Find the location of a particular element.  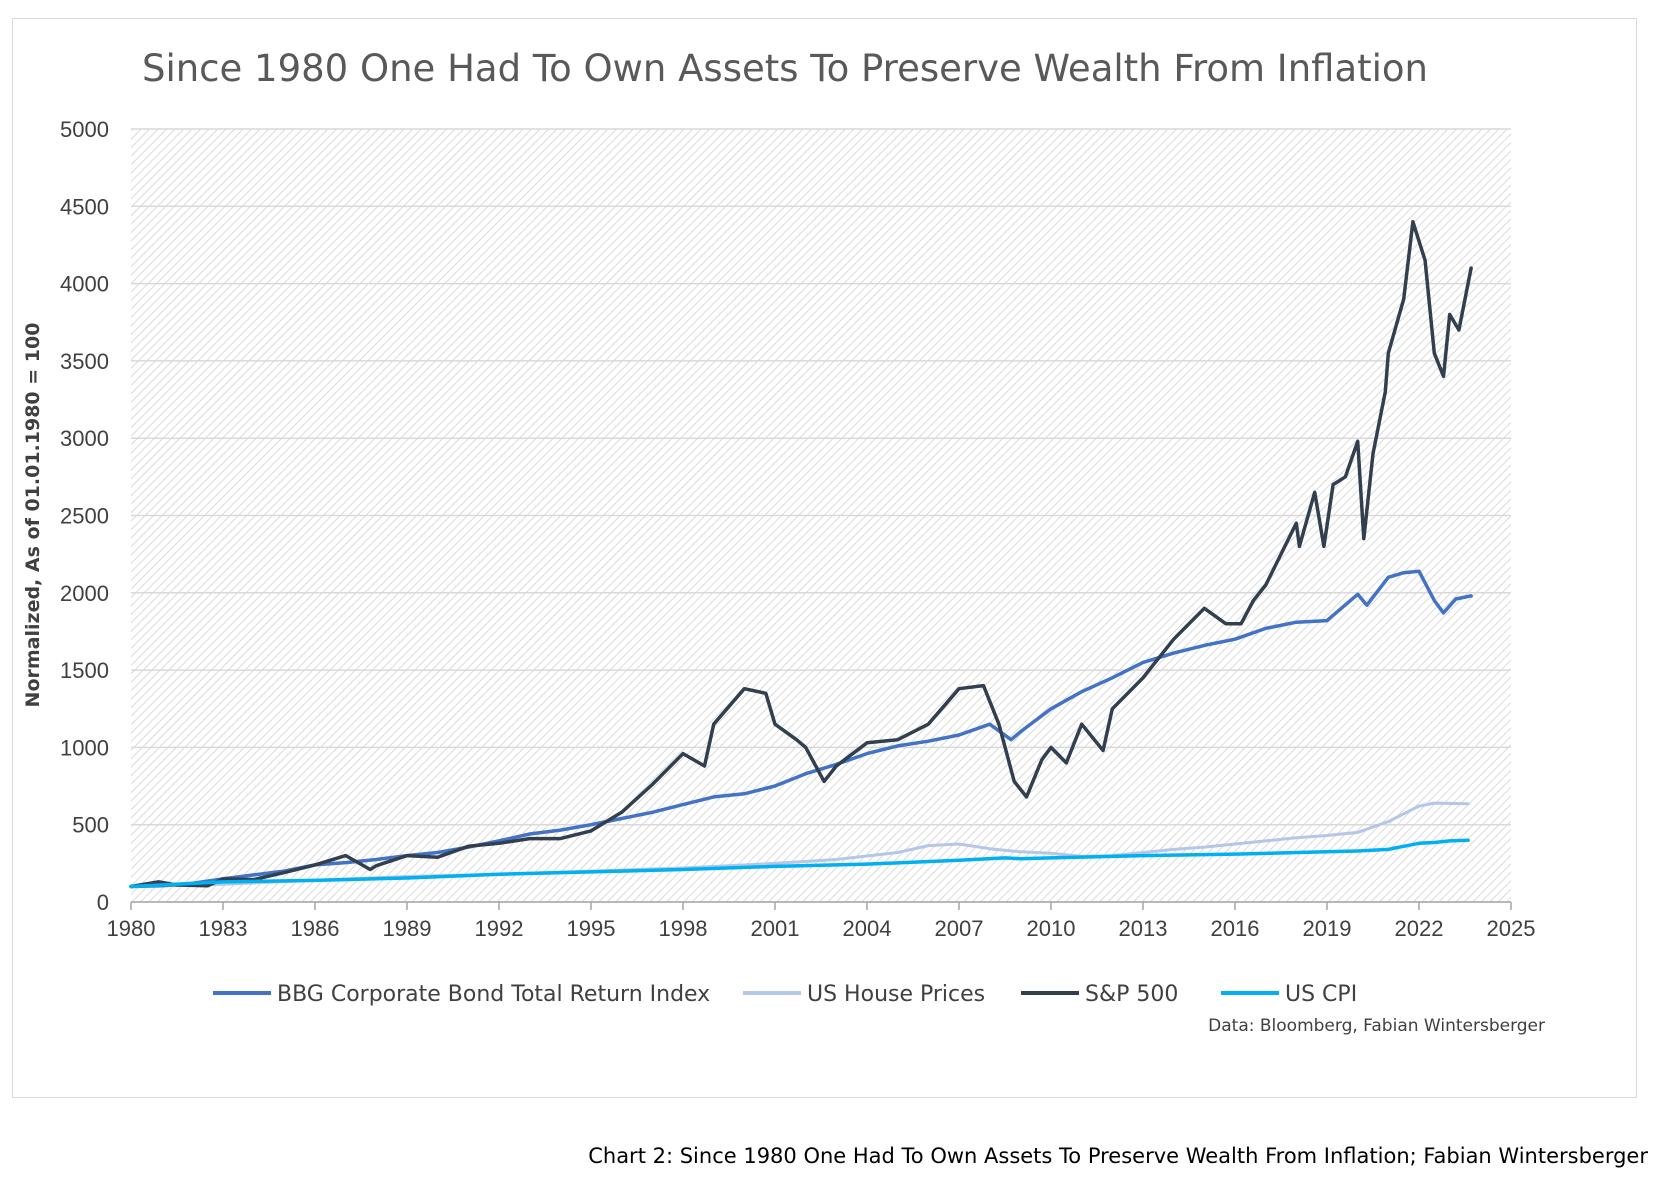

legend-label: BBG Corporate Bond Total Return Index is located at coordinates (493, 994).